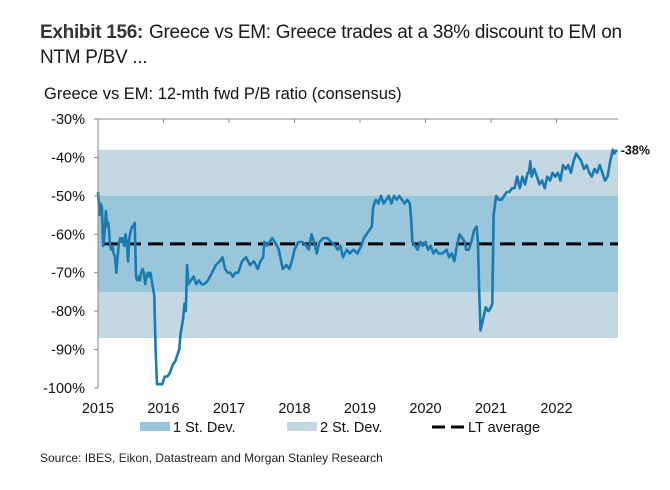 The image size is (670, 490). What do you see at coordinates (635, 151) in the screenshot?
I see `end-value-label: -38%` at bounding box center [635, 151].